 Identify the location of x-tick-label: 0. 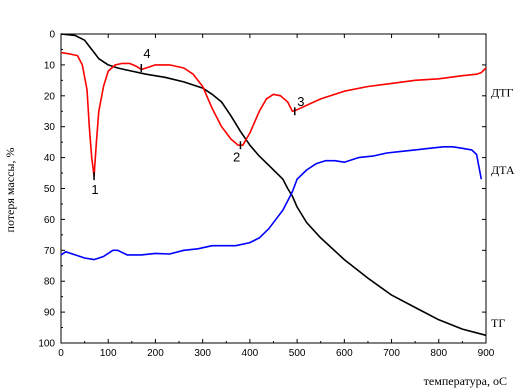
(61, 353).